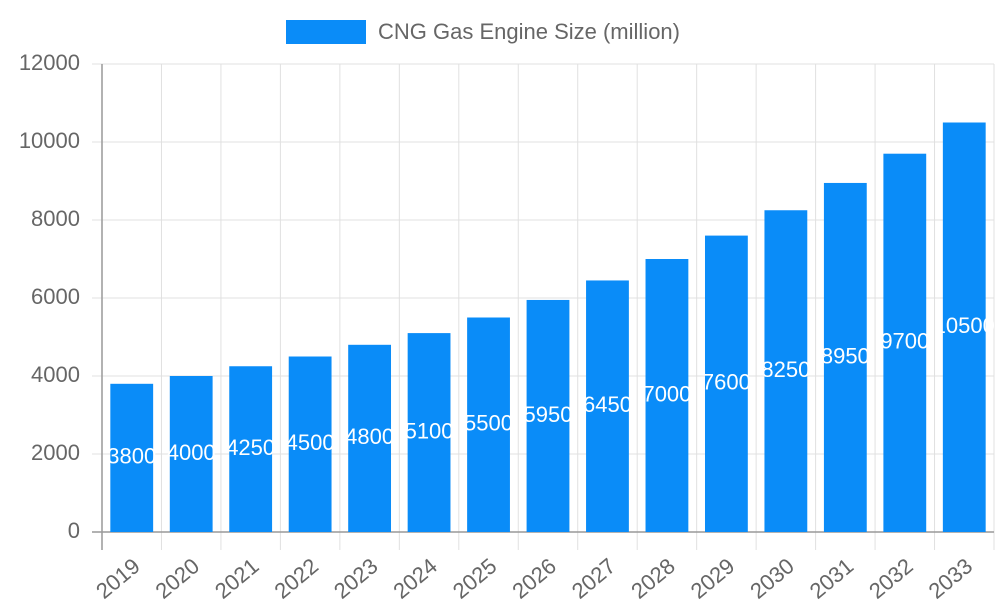 This screenshot has height=600, width=1000. Describe the element at coordinates (534, 576) in the screenshot. I see `x-tick-label: 2026` at that location.